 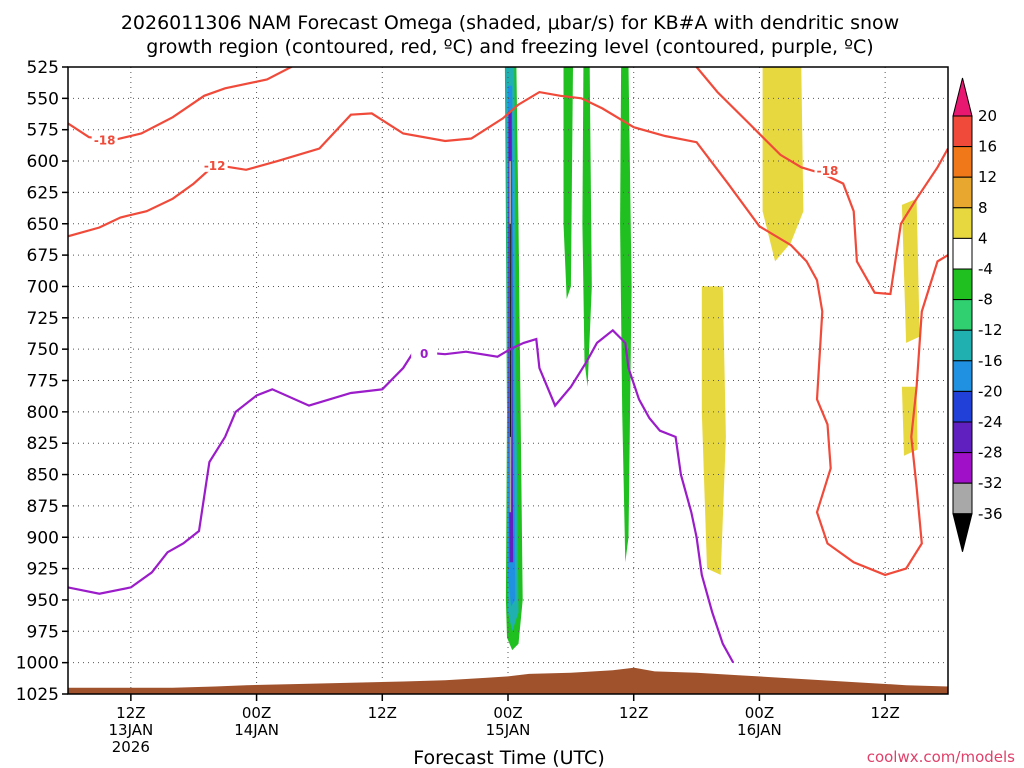 I want to click on omega-area-yellow-cell-b, so click(x=713, y=430).